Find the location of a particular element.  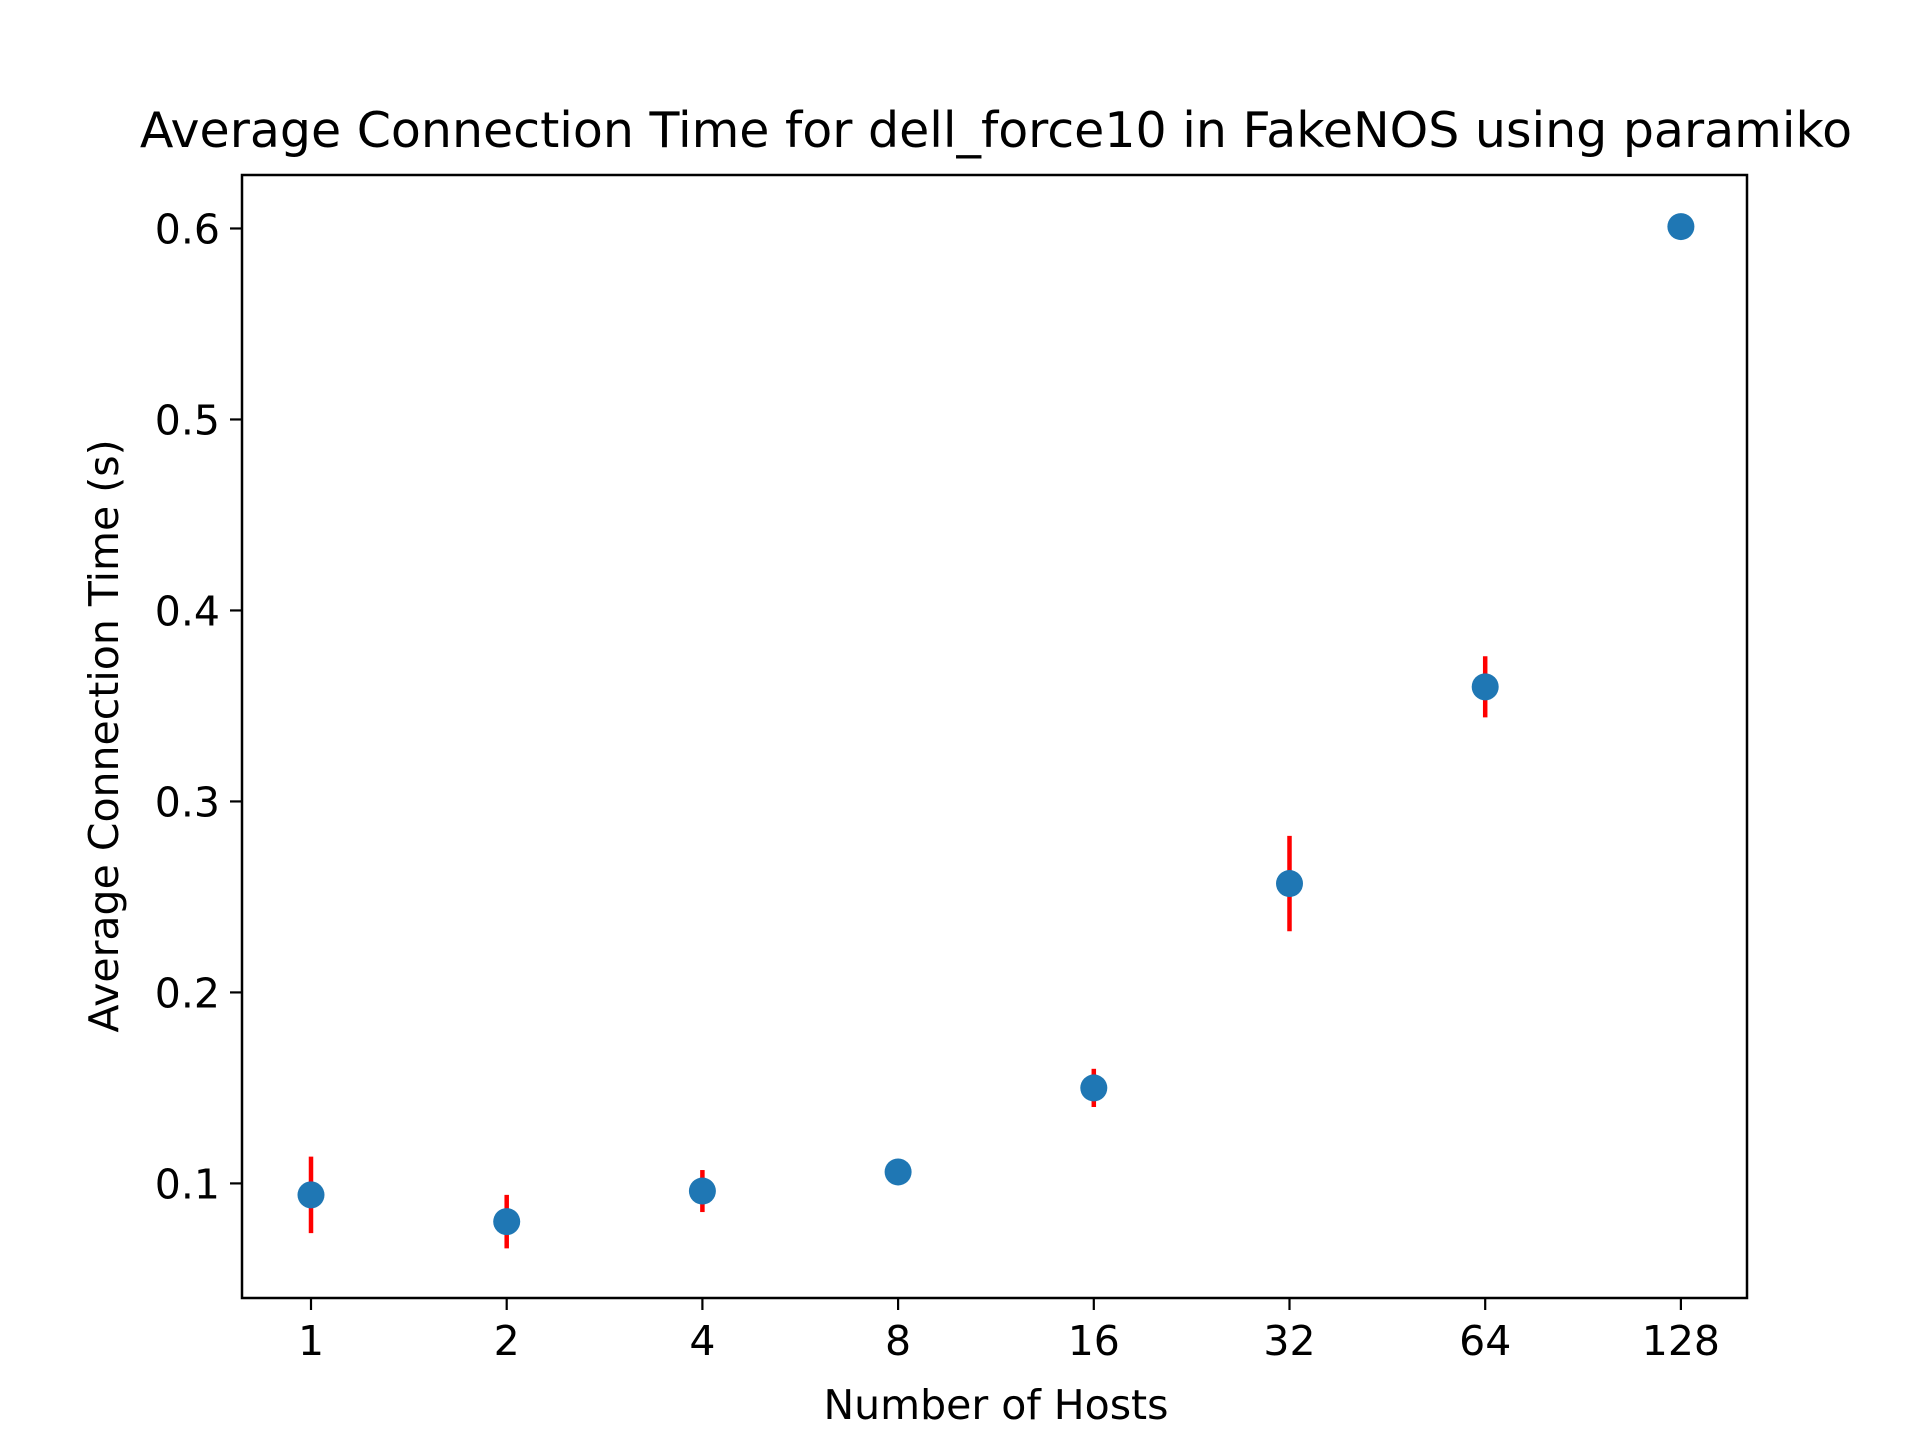

y-tick-label: 0.6 is located at coordinates (187, 229).